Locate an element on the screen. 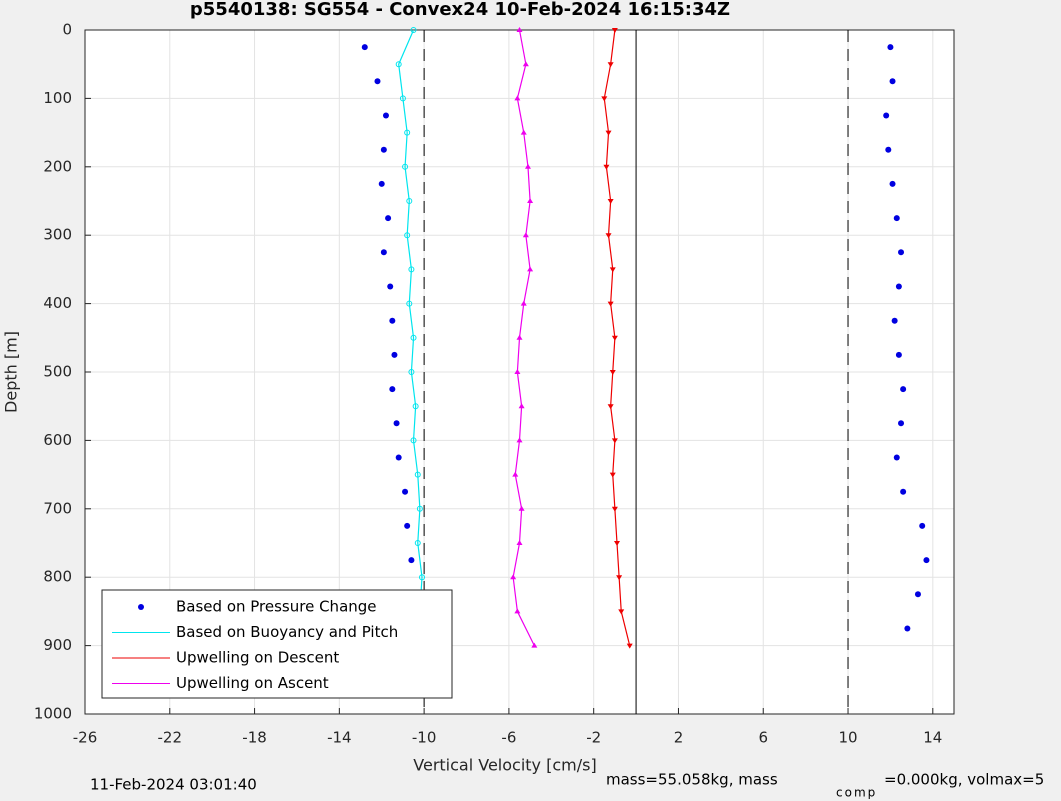 This screenshot has width=1061, height=801. x-tick-label: 2 is located at coordinates (679, 738).